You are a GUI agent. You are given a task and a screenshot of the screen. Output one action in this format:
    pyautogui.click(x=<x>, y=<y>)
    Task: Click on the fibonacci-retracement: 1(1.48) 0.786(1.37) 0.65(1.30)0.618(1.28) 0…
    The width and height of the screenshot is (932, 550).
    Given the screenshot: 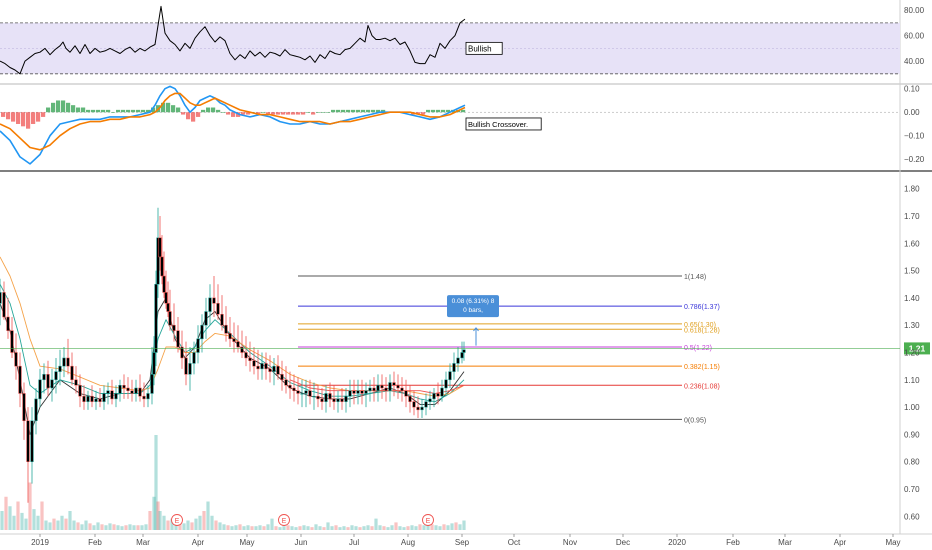 What is the action you would take?
    pyautogui.click(x=509, y=349)
    